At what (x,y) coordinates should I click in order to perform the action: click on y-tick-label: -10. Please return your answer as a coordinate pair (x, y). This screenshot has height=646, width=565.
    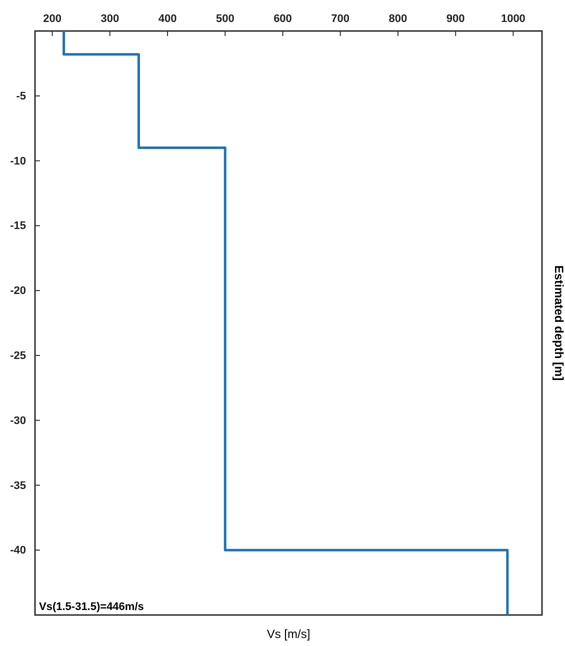
    Looking at the image, I should click on (18, 161).